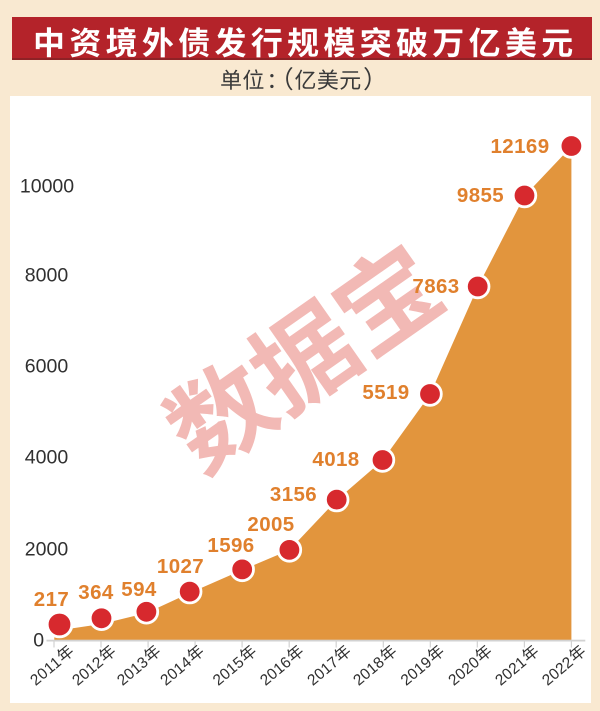  What do you see at coordinates (417, 671) in the screenshot?
I see `svg-text: 2019` at bounding box center [417, 671].